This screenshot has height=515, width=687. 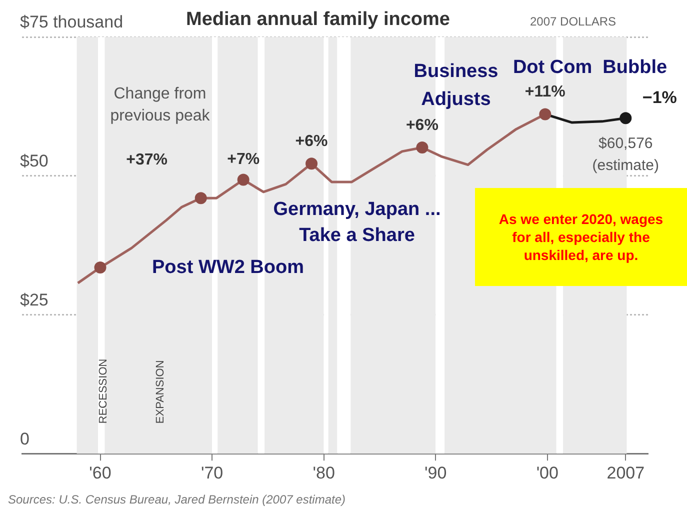 What do you see at coordinates (160, 392) in the screenshot?
I see `band-label: EXPANSION` at bounding box center [160, 392].